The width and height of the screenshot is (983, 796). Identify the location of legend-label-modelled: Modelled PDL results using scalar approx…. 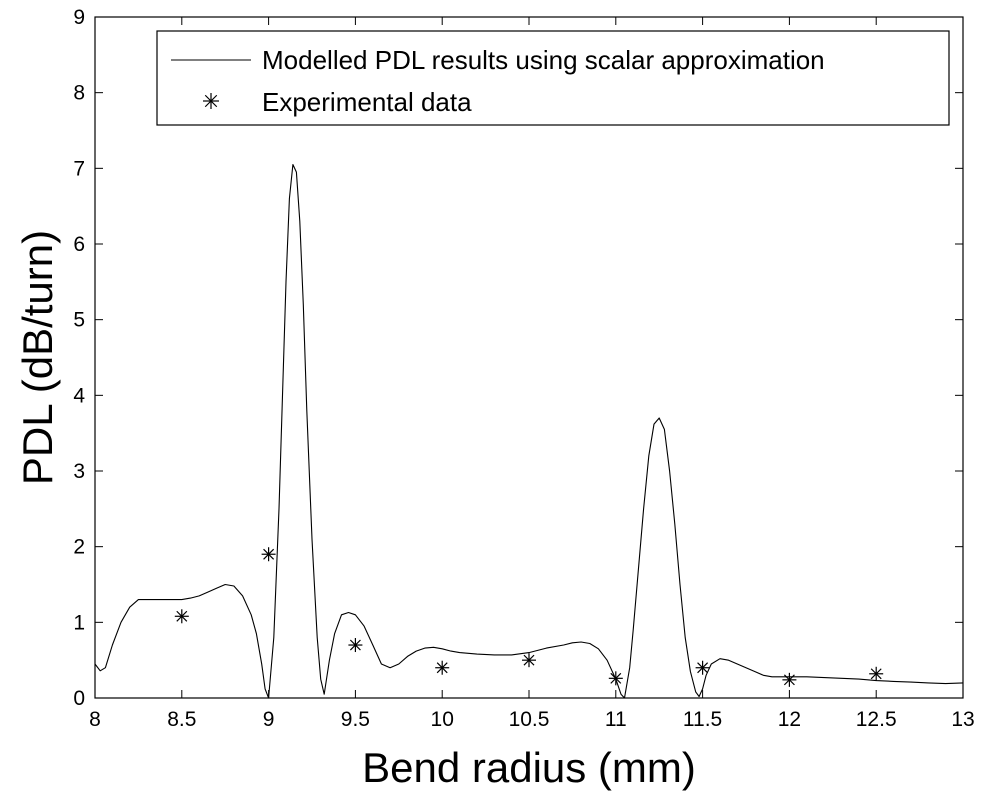
(543, 60).